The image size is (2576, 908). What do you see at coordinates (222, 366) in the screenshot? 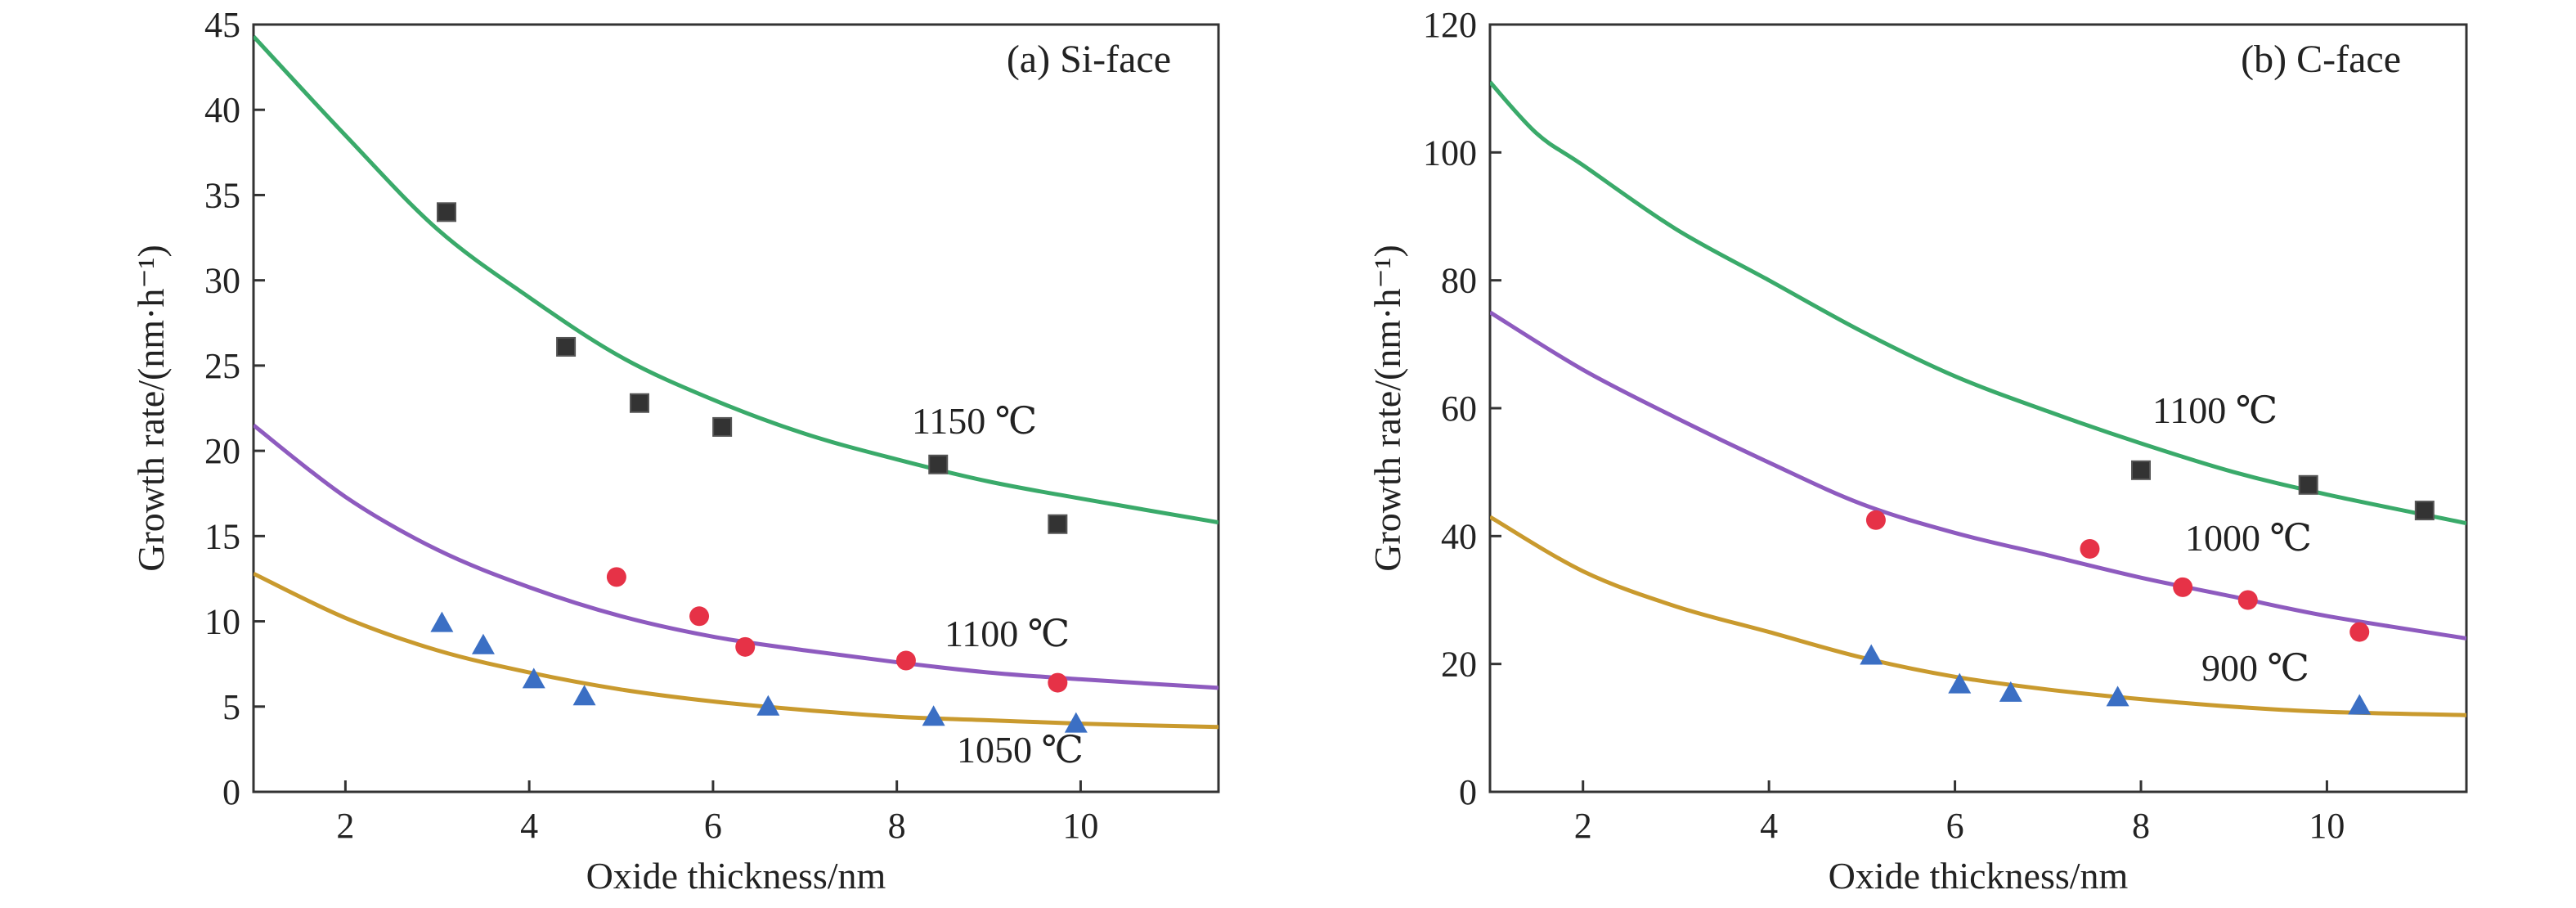
I see `y-tick-label: 25` at bounding box center [222, 366].